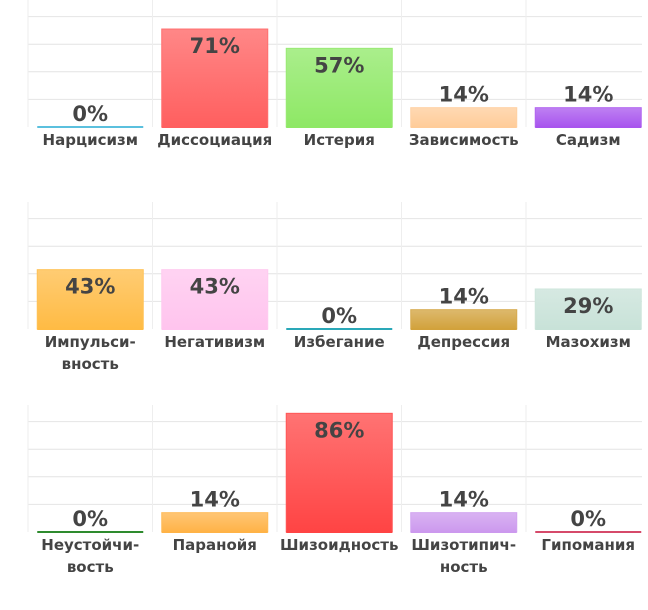  Describe the element at coordinates (215, 46) in the screenshot. I see `value-label: 71%` at that location.